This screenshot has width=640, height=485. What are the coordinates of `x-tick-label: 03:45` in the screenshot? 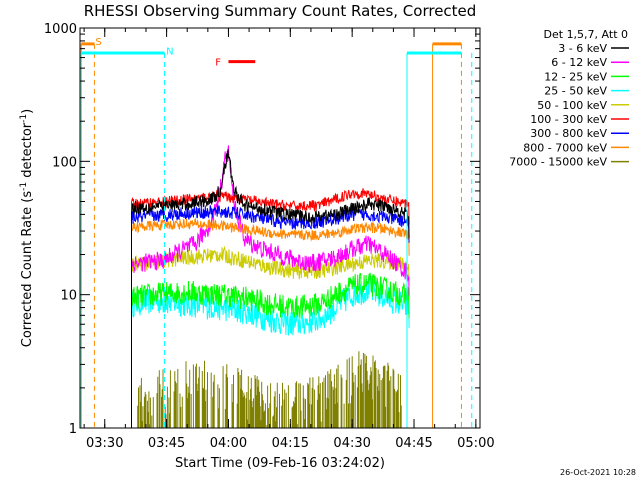 It's located at (166, 443).